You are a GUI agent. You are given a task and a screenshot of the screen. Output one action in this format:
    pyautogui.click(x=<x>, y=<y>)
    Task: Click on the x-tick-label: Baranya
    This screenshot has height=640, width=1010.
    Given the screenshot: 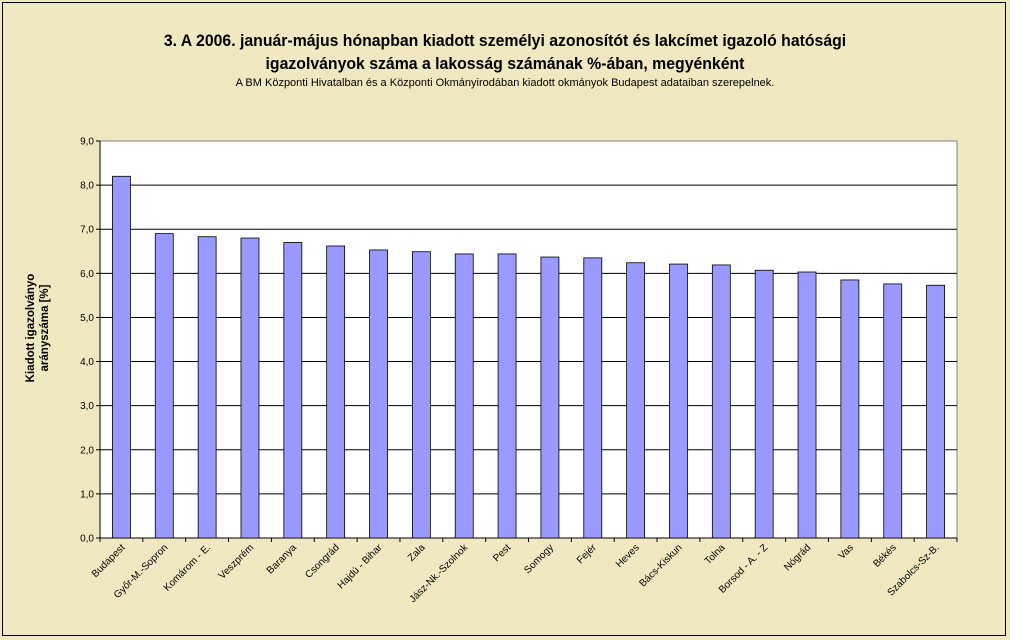 What is the action you would take?
    pyautogui.click(x=282, y=559)
    